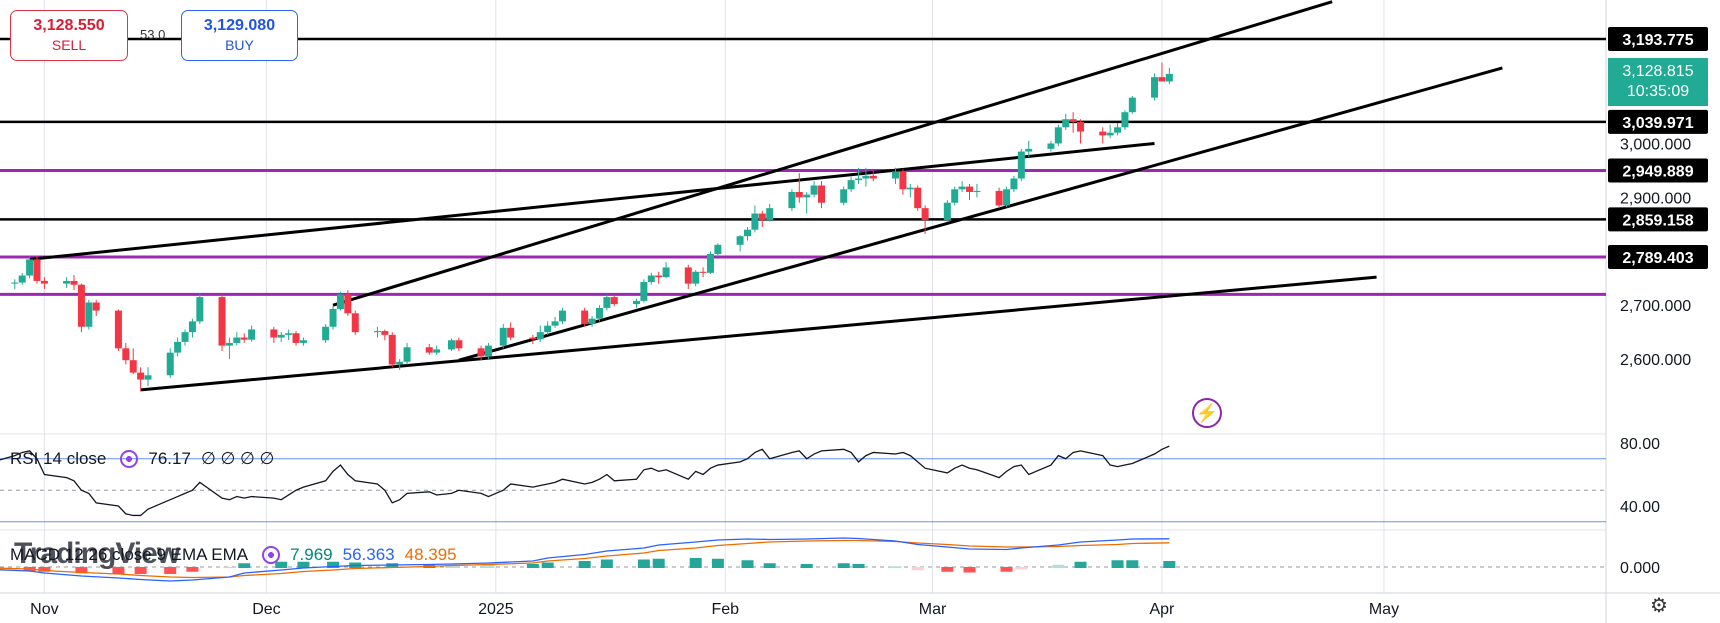 The height and width of the screenshot is (623, 1720). What do you see at coordinates (97, 553) in the screenshot?
I see `tradingview-watermark: TradingView` at bounding box center [97, 553].